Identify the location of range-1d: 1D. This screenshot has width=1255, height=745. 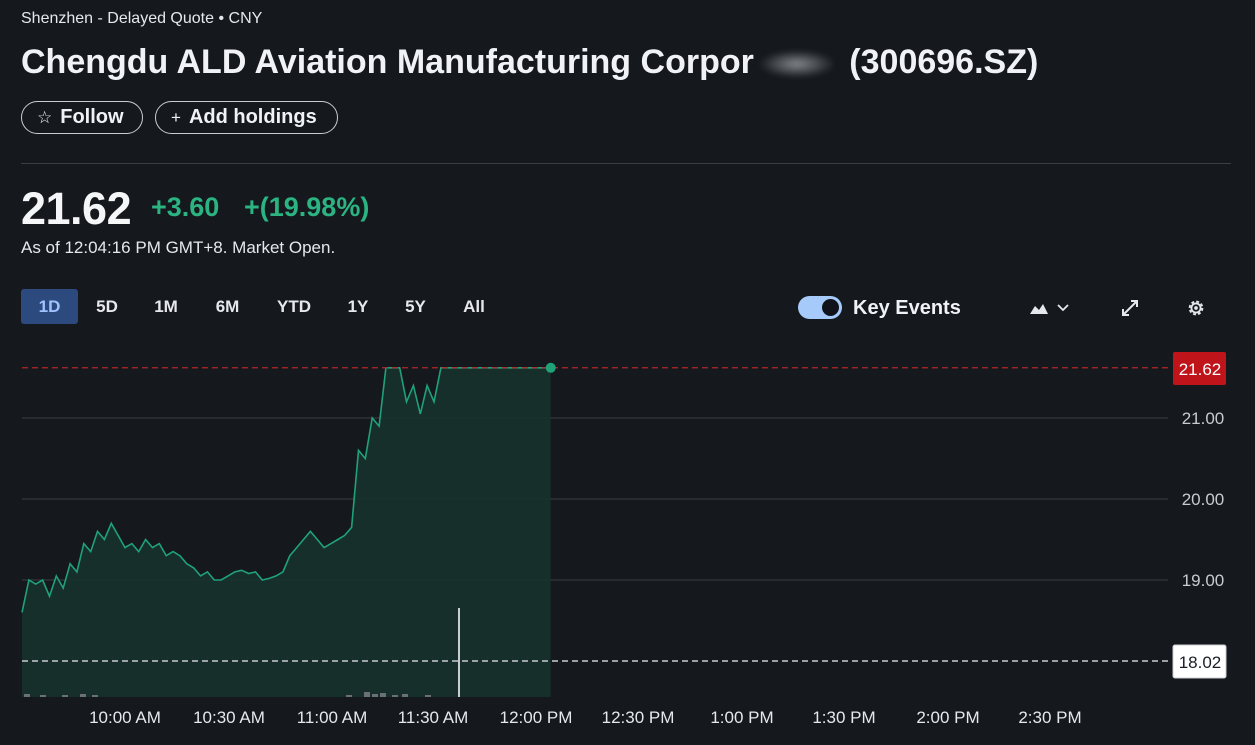
(49, 306).